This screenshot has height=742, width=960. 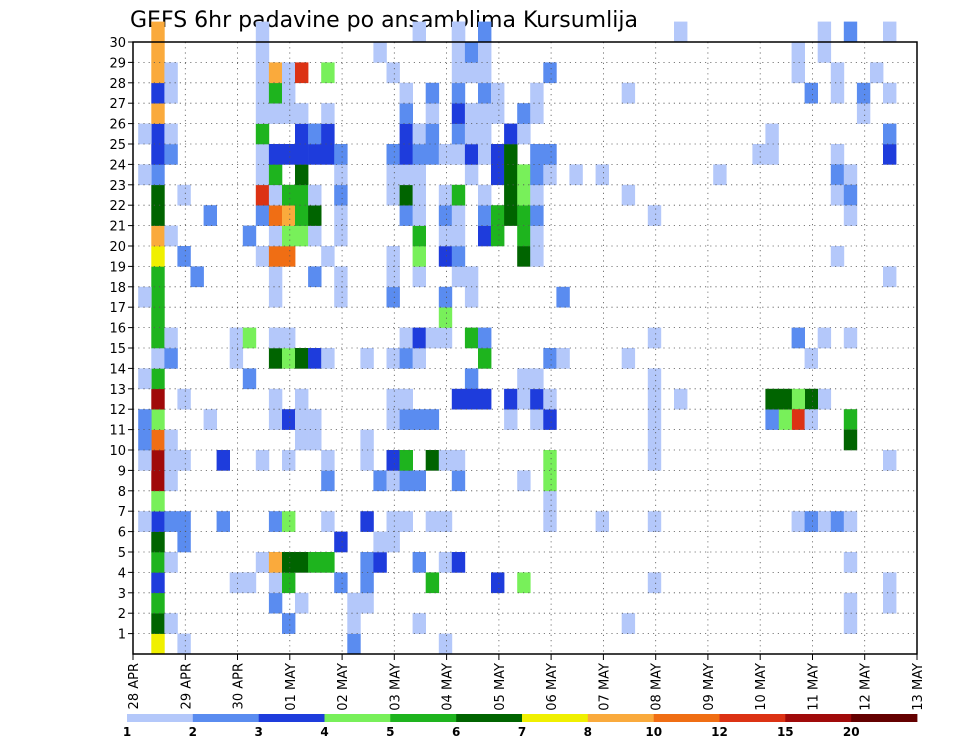 I want to click on y-tick-label: 11, so click(x=117, y=431).